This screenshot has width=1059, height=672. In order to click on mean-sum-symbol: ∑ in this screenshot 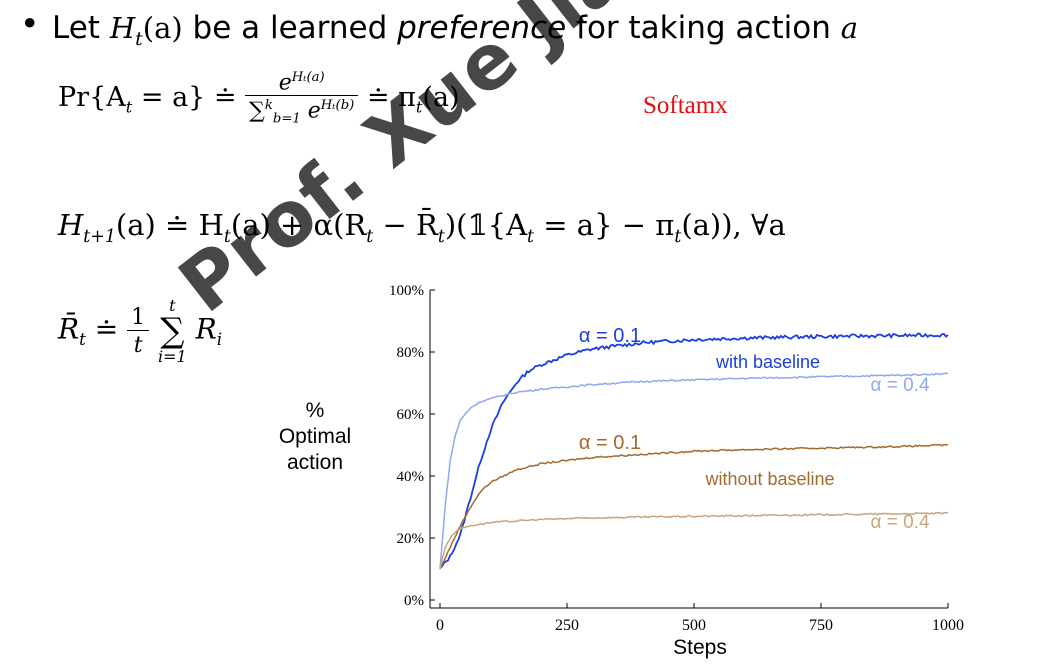, I will do `click(172, 331)`.